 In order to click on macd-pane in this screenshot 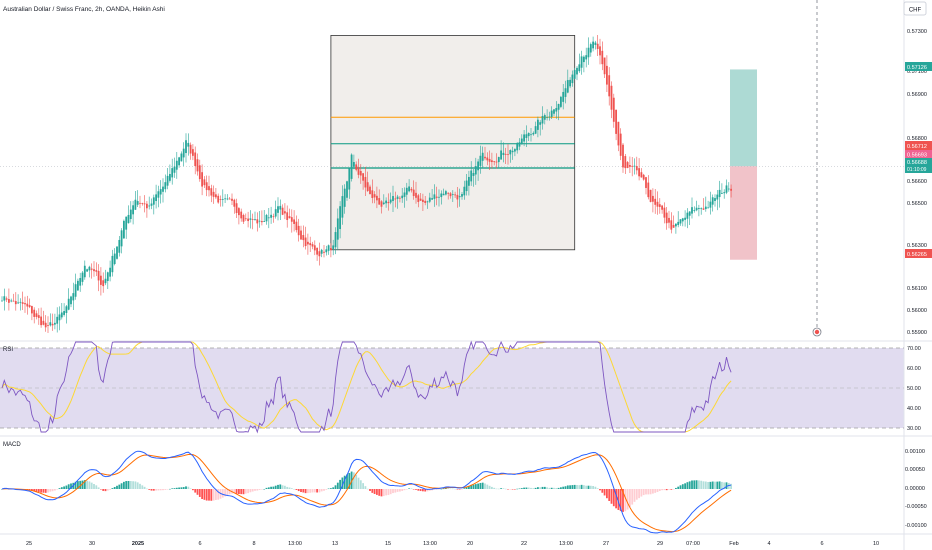, I will do `click(366, 492)`.